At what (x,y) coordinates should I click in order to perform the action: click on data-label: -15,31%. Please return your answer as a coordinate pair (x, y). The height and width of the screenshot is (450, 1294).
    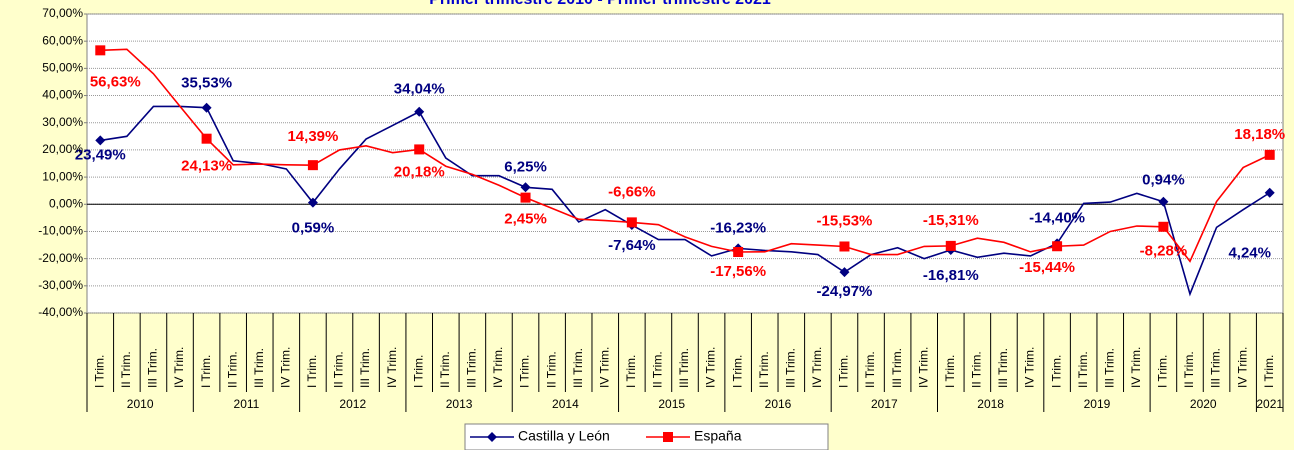
    Looking at the image, I should click on (951, 220).